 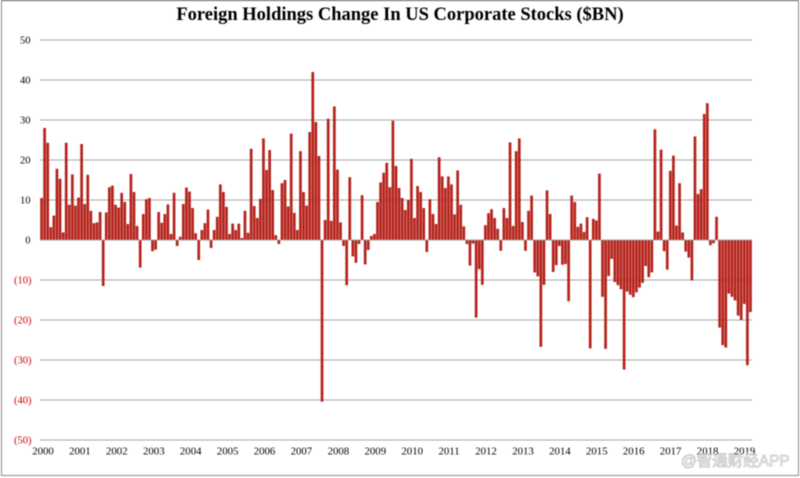 I want to click on svg-text: (10), so click(x=23, y=281).